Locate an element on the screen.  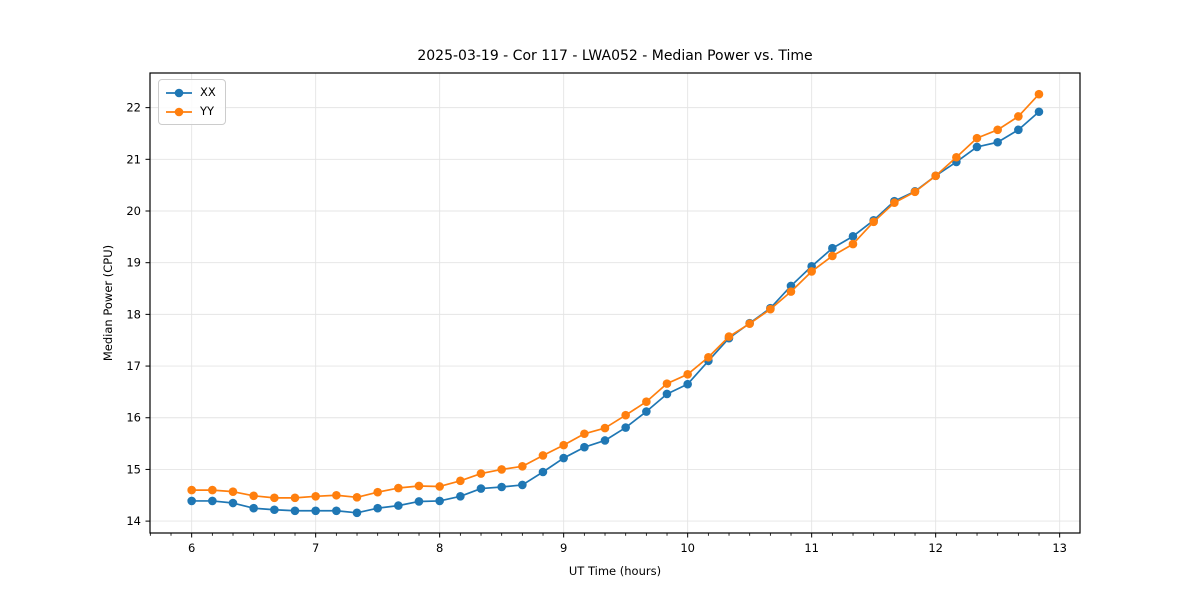
y-tick-label: 21 is located at coordinates (133, 159).